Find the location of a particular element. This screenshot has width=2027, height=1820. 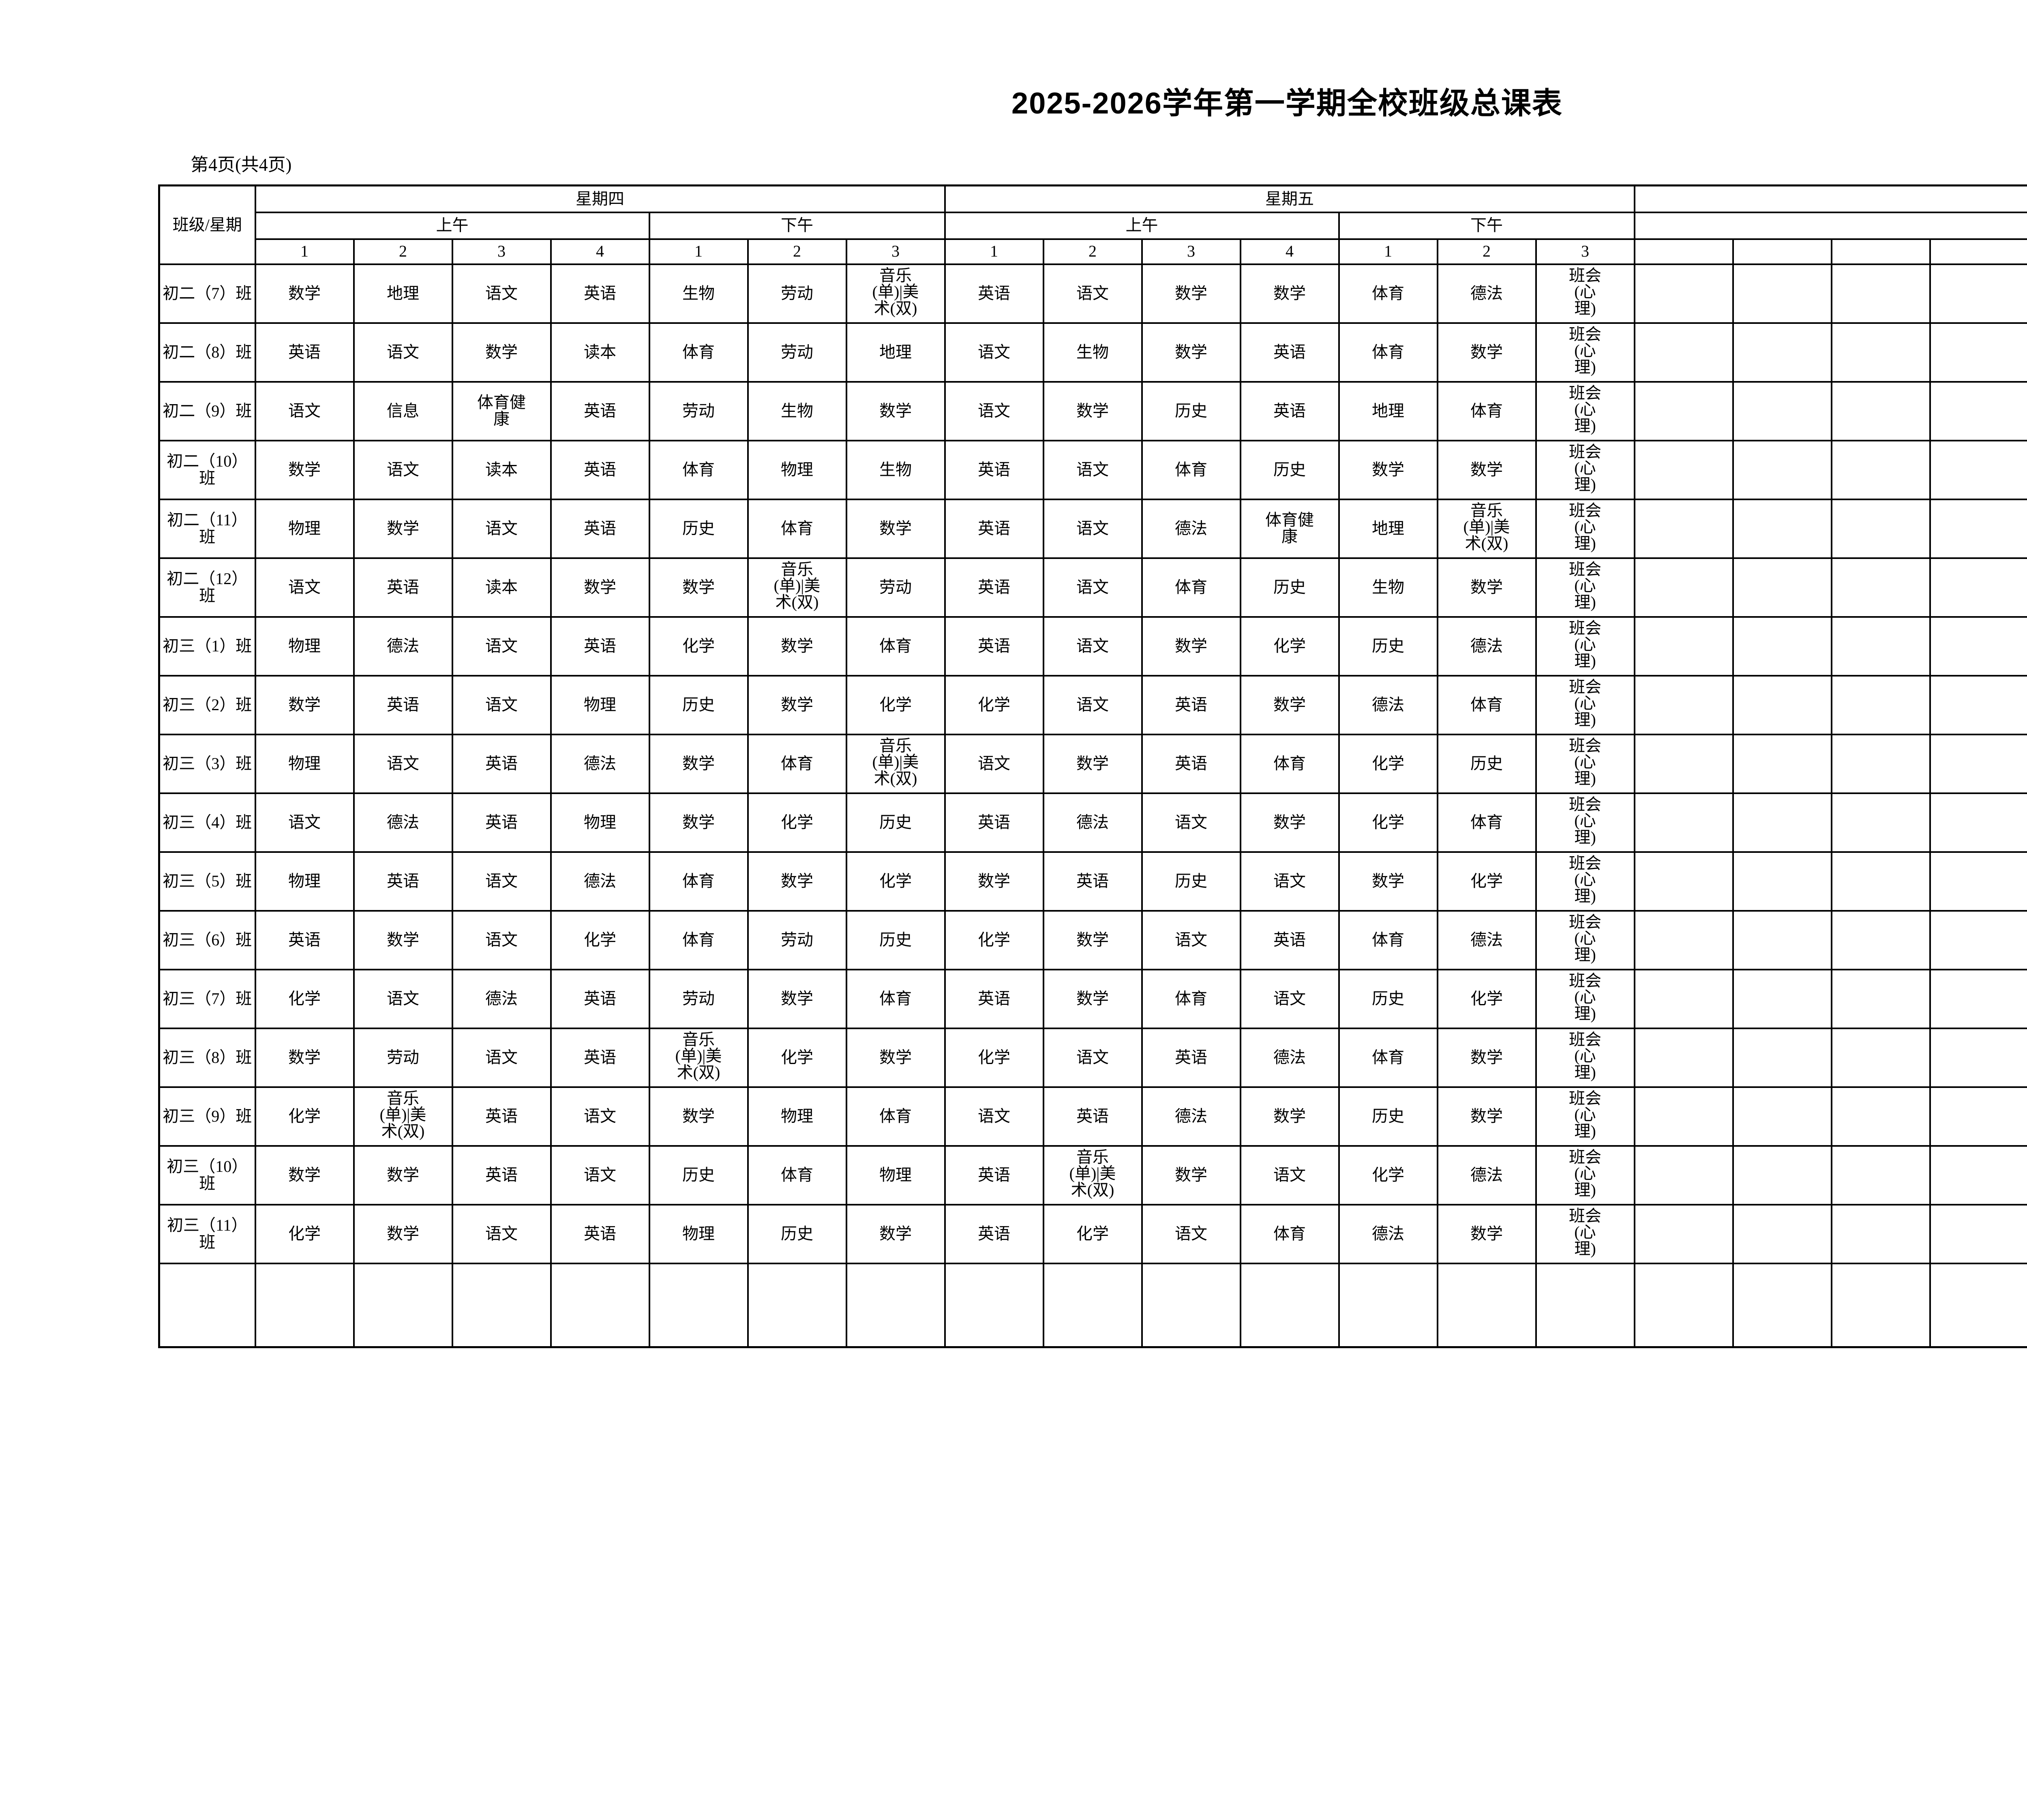

subject-cell-thursday-5: 物理 is located at coordinates (698, 1233).